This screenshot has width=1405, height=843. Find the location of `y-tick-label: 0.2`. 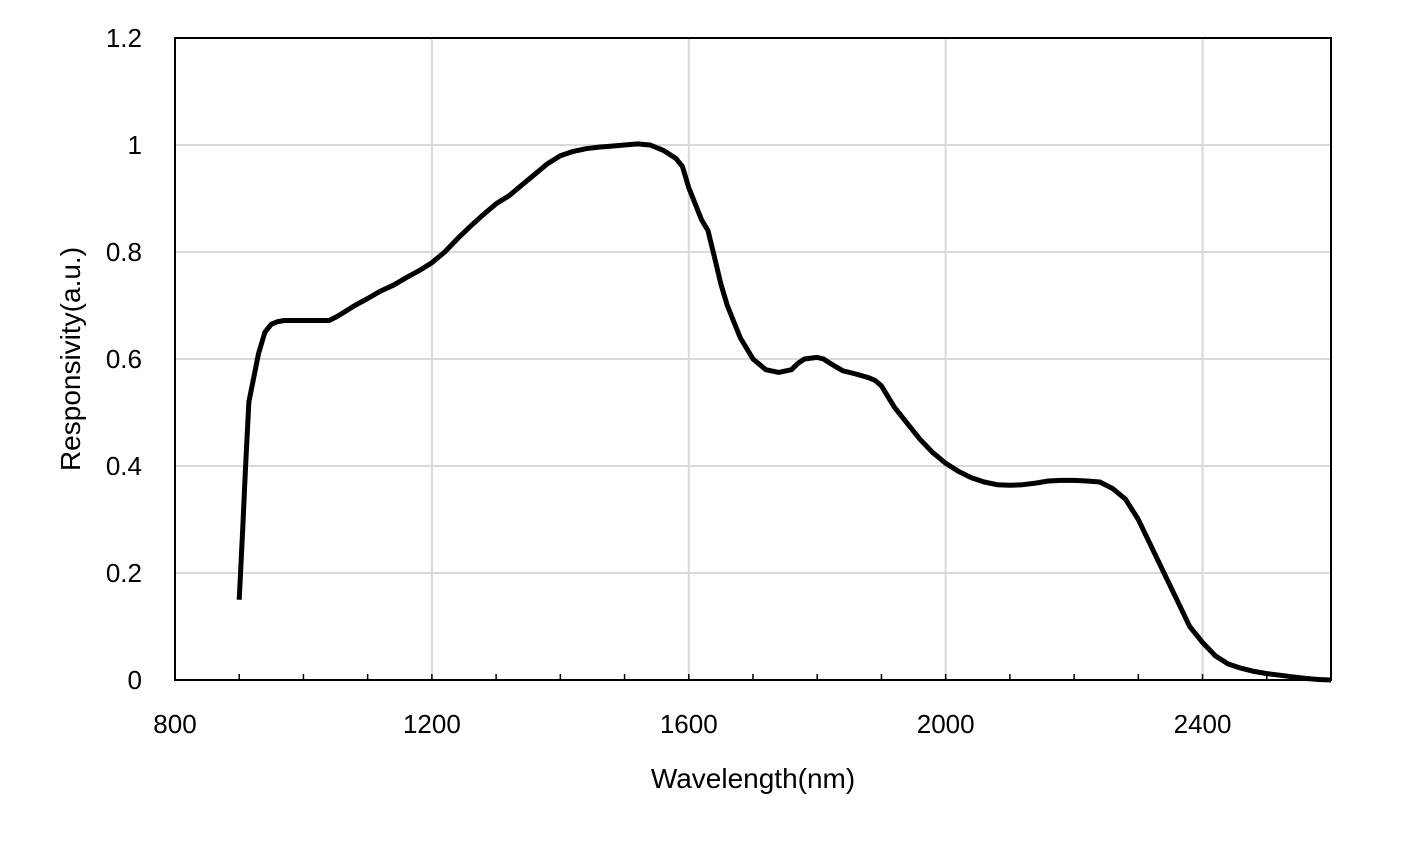

y-tick-label: 0.2 is located at coordinates (124, 573).